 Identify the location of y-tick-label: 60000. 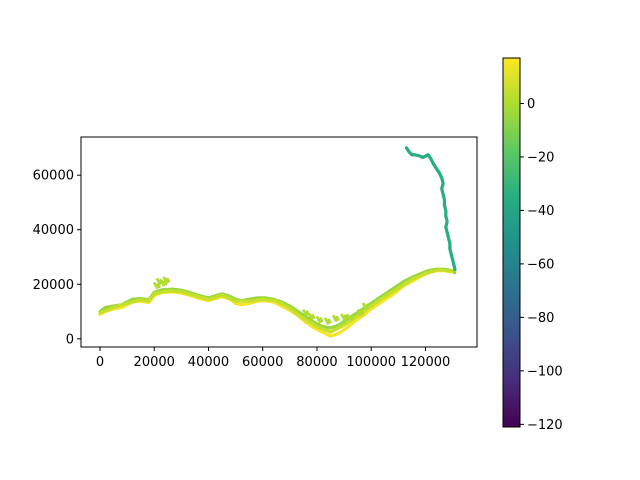
(53, 176).